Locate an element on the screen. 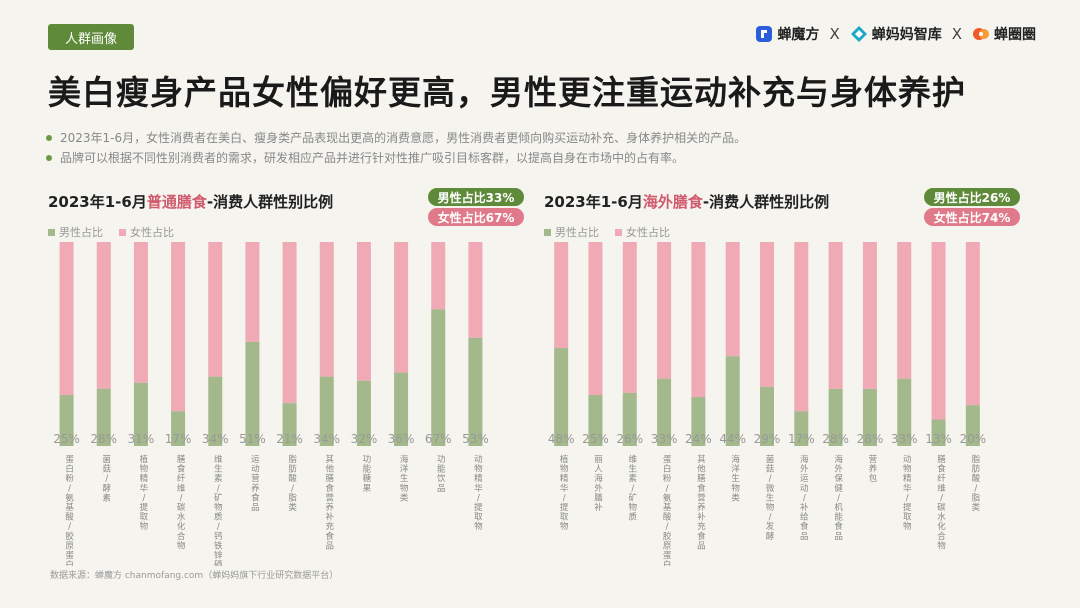 The width and height of the screenshot is (1080, 608). category-label: 菌菇/酵素 is located at coordinates (106, 478).